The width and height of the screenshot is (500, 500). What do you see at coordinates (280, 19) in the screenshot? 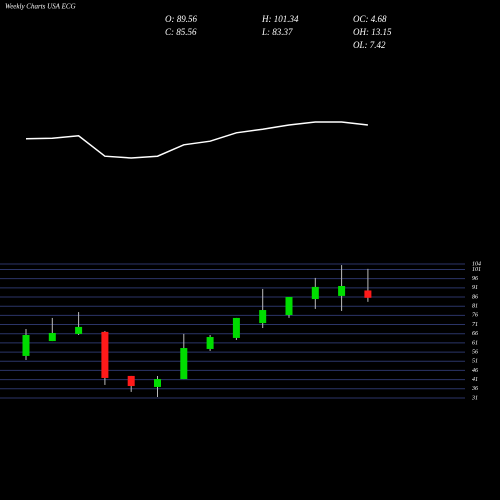
I see `info-text: H: 101.34` at bounding box center [280, 19].